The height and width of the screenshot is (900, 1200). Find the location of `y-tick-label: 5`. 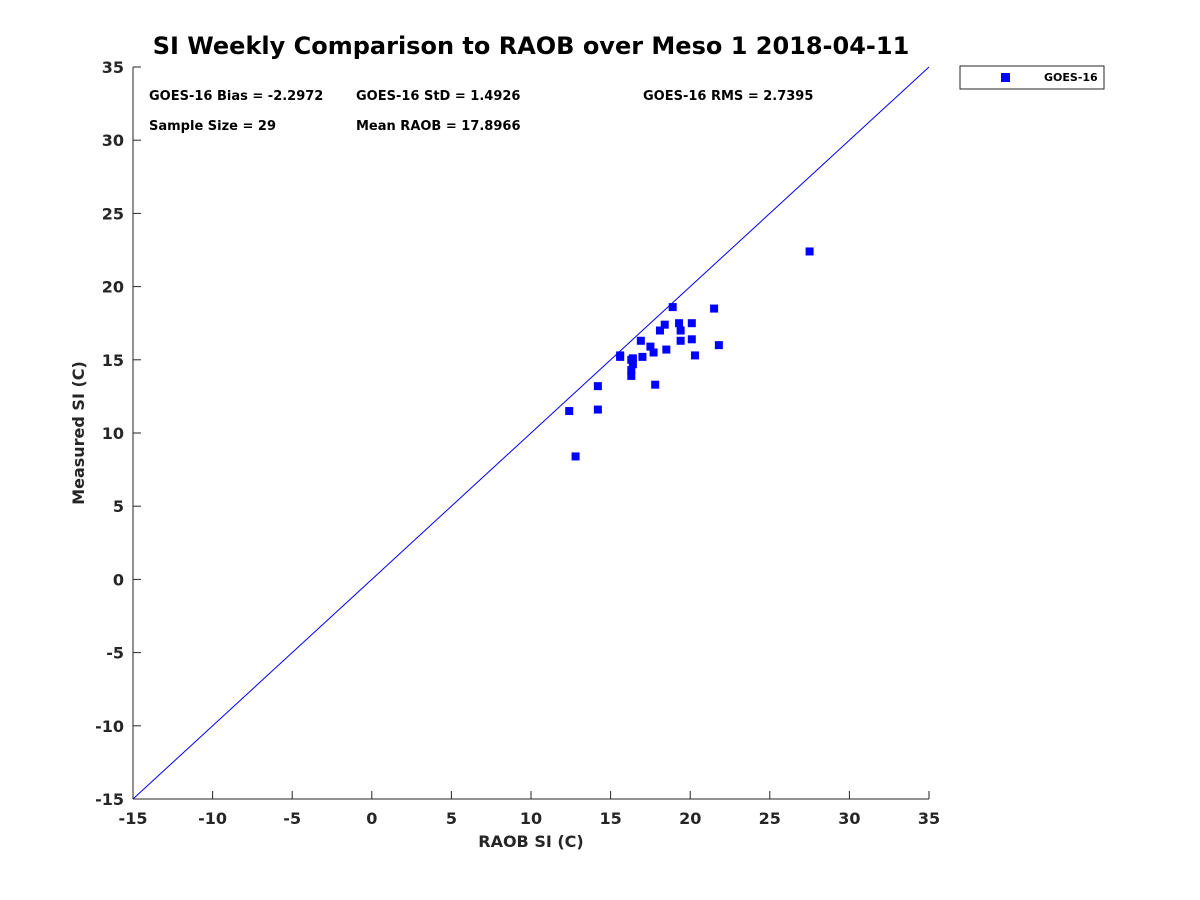

y-tick-label: 5 is located at coordinates (118, 506).